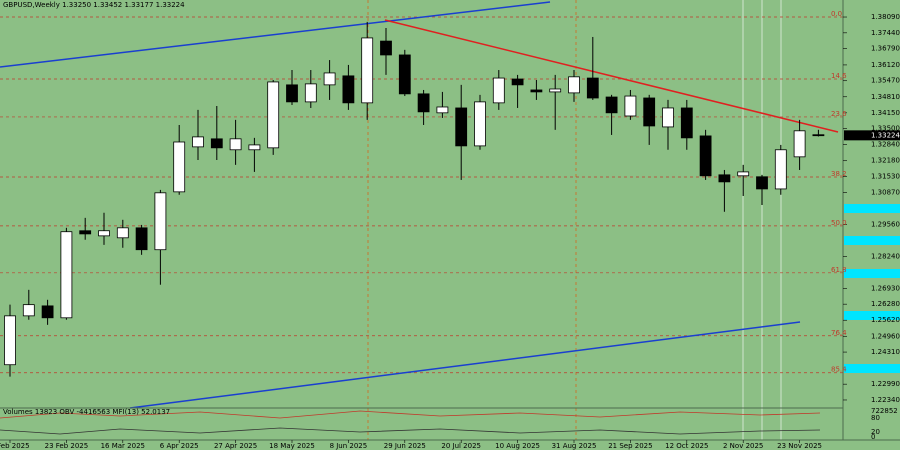 Image resolution: width=900 pixels, height=450 pixels. Describe the element at coordinates (292, 446) in the screenshot. I see `x-tick-label: 18 May 2025` at that location.